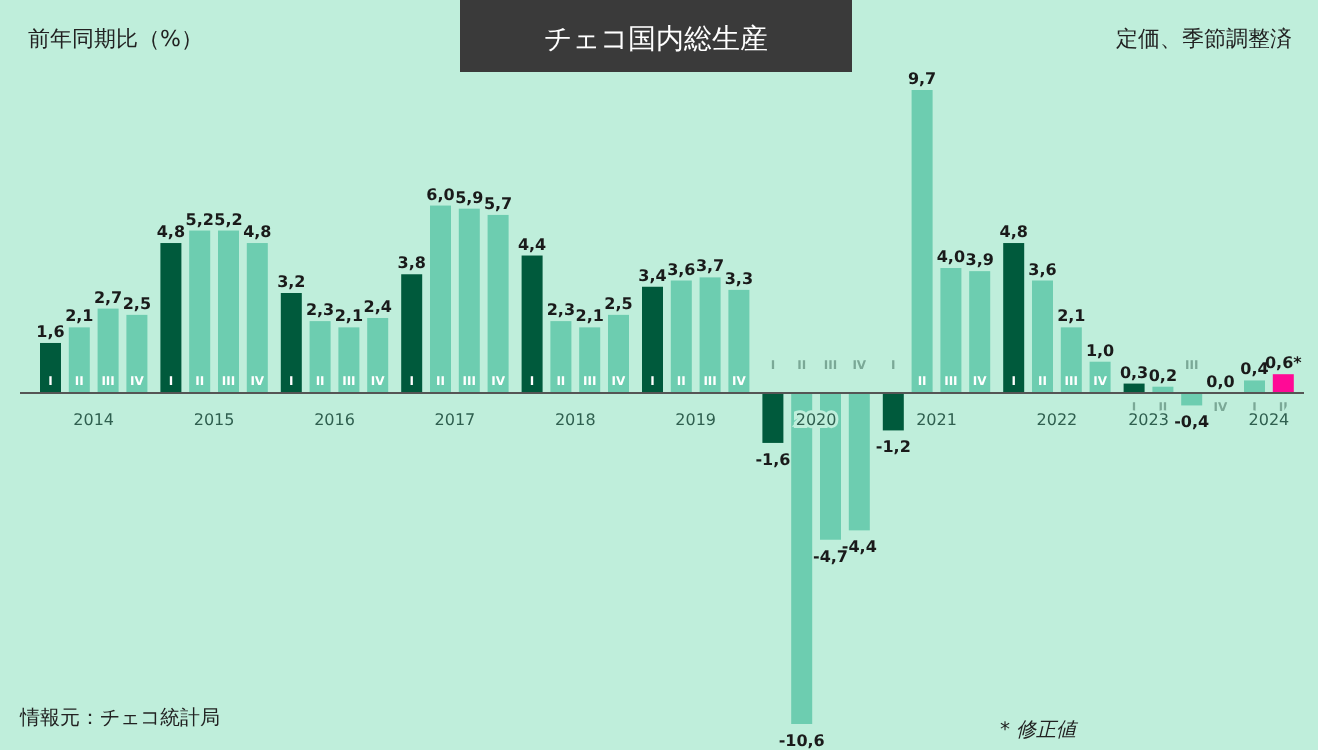 Image resolution: width=1318 pixels, height=750 pixels. Describe the element at coordinates (1040, 730) in the screenshot. I see `annotation: * 修正値` at that location.